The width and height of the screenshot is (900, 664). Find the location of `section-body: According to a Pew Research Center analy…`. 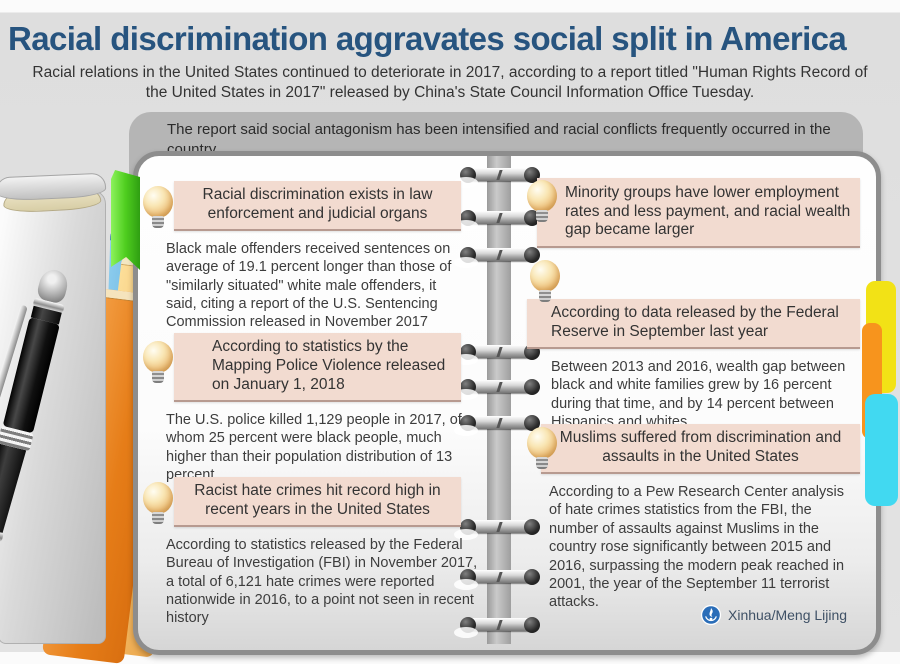

section-body: According to a Pew Research Center analy… is located at coordinates (697, 547).